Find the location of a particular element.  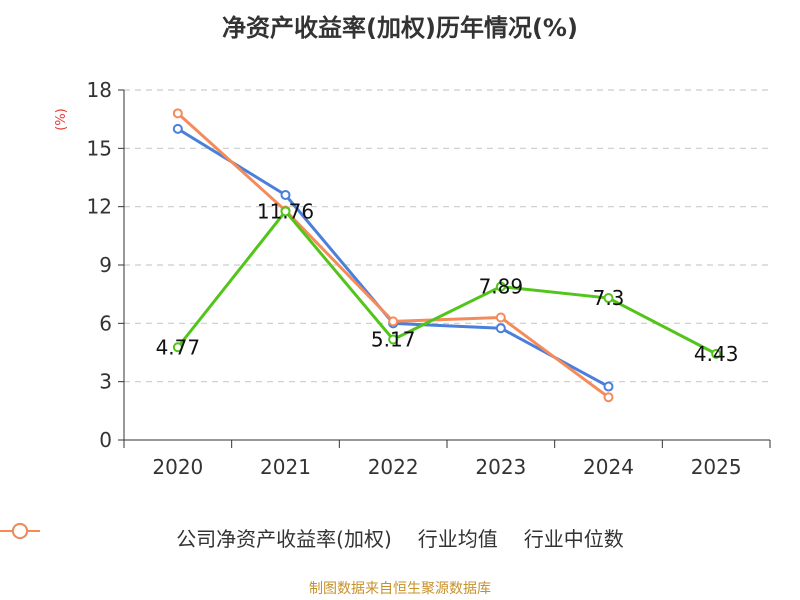

data-label-2020: 4.77 is located at coordinates (178, 347).